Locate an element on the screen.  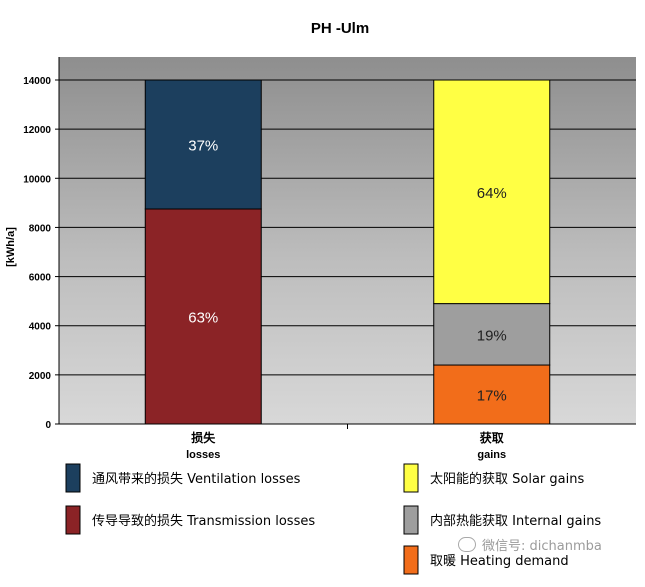
y-tick-label: 10000 is located at coordinates (37, 179).